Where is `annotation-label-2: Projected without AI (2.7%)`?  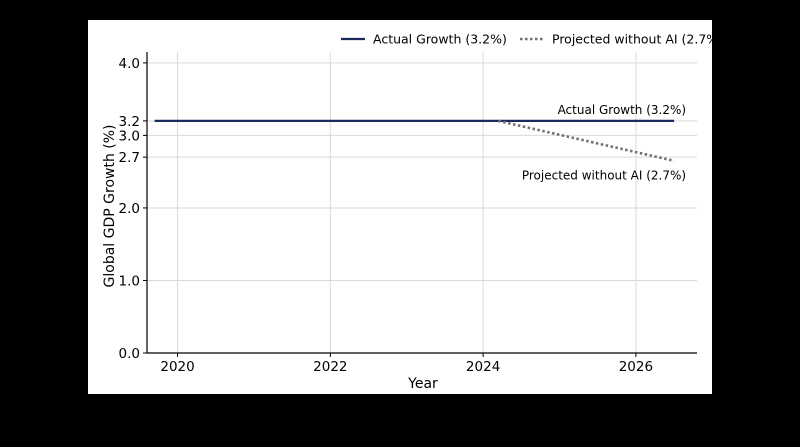 annotation-label-2: Projected without AI (2.7%) is located at coordinates (604, 175).